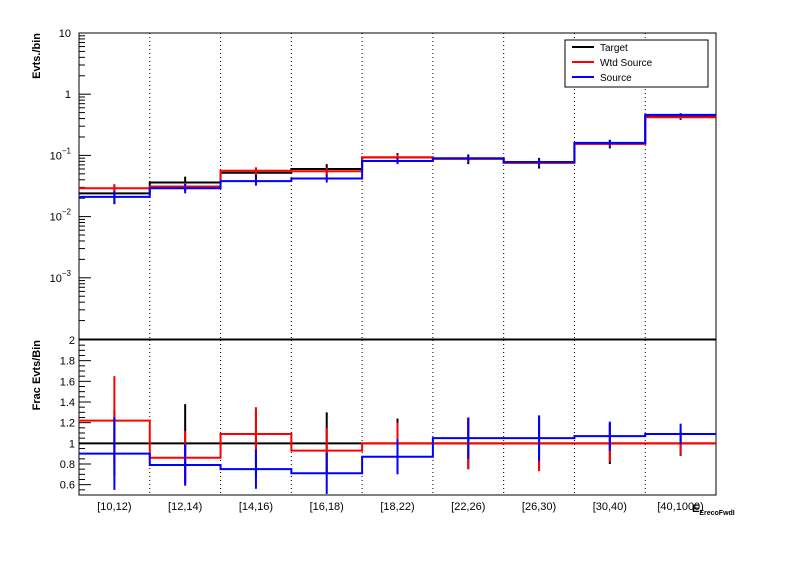 The width and height of the screenshot is (796, 572). Describe the element at coordinates (397, 155) in the screenshot. I see `top-step-line-source` at that location.